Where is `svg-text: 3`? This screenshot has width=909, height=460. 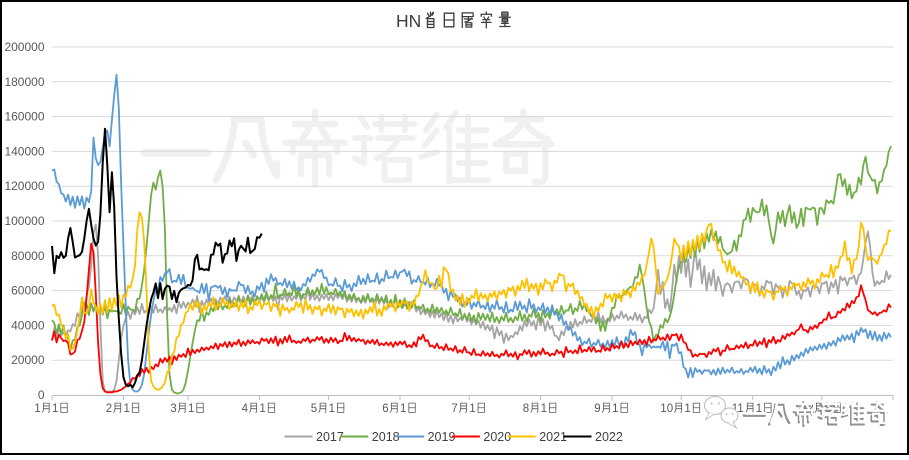 svg-text: 3 is located at coordinates (173, 409).